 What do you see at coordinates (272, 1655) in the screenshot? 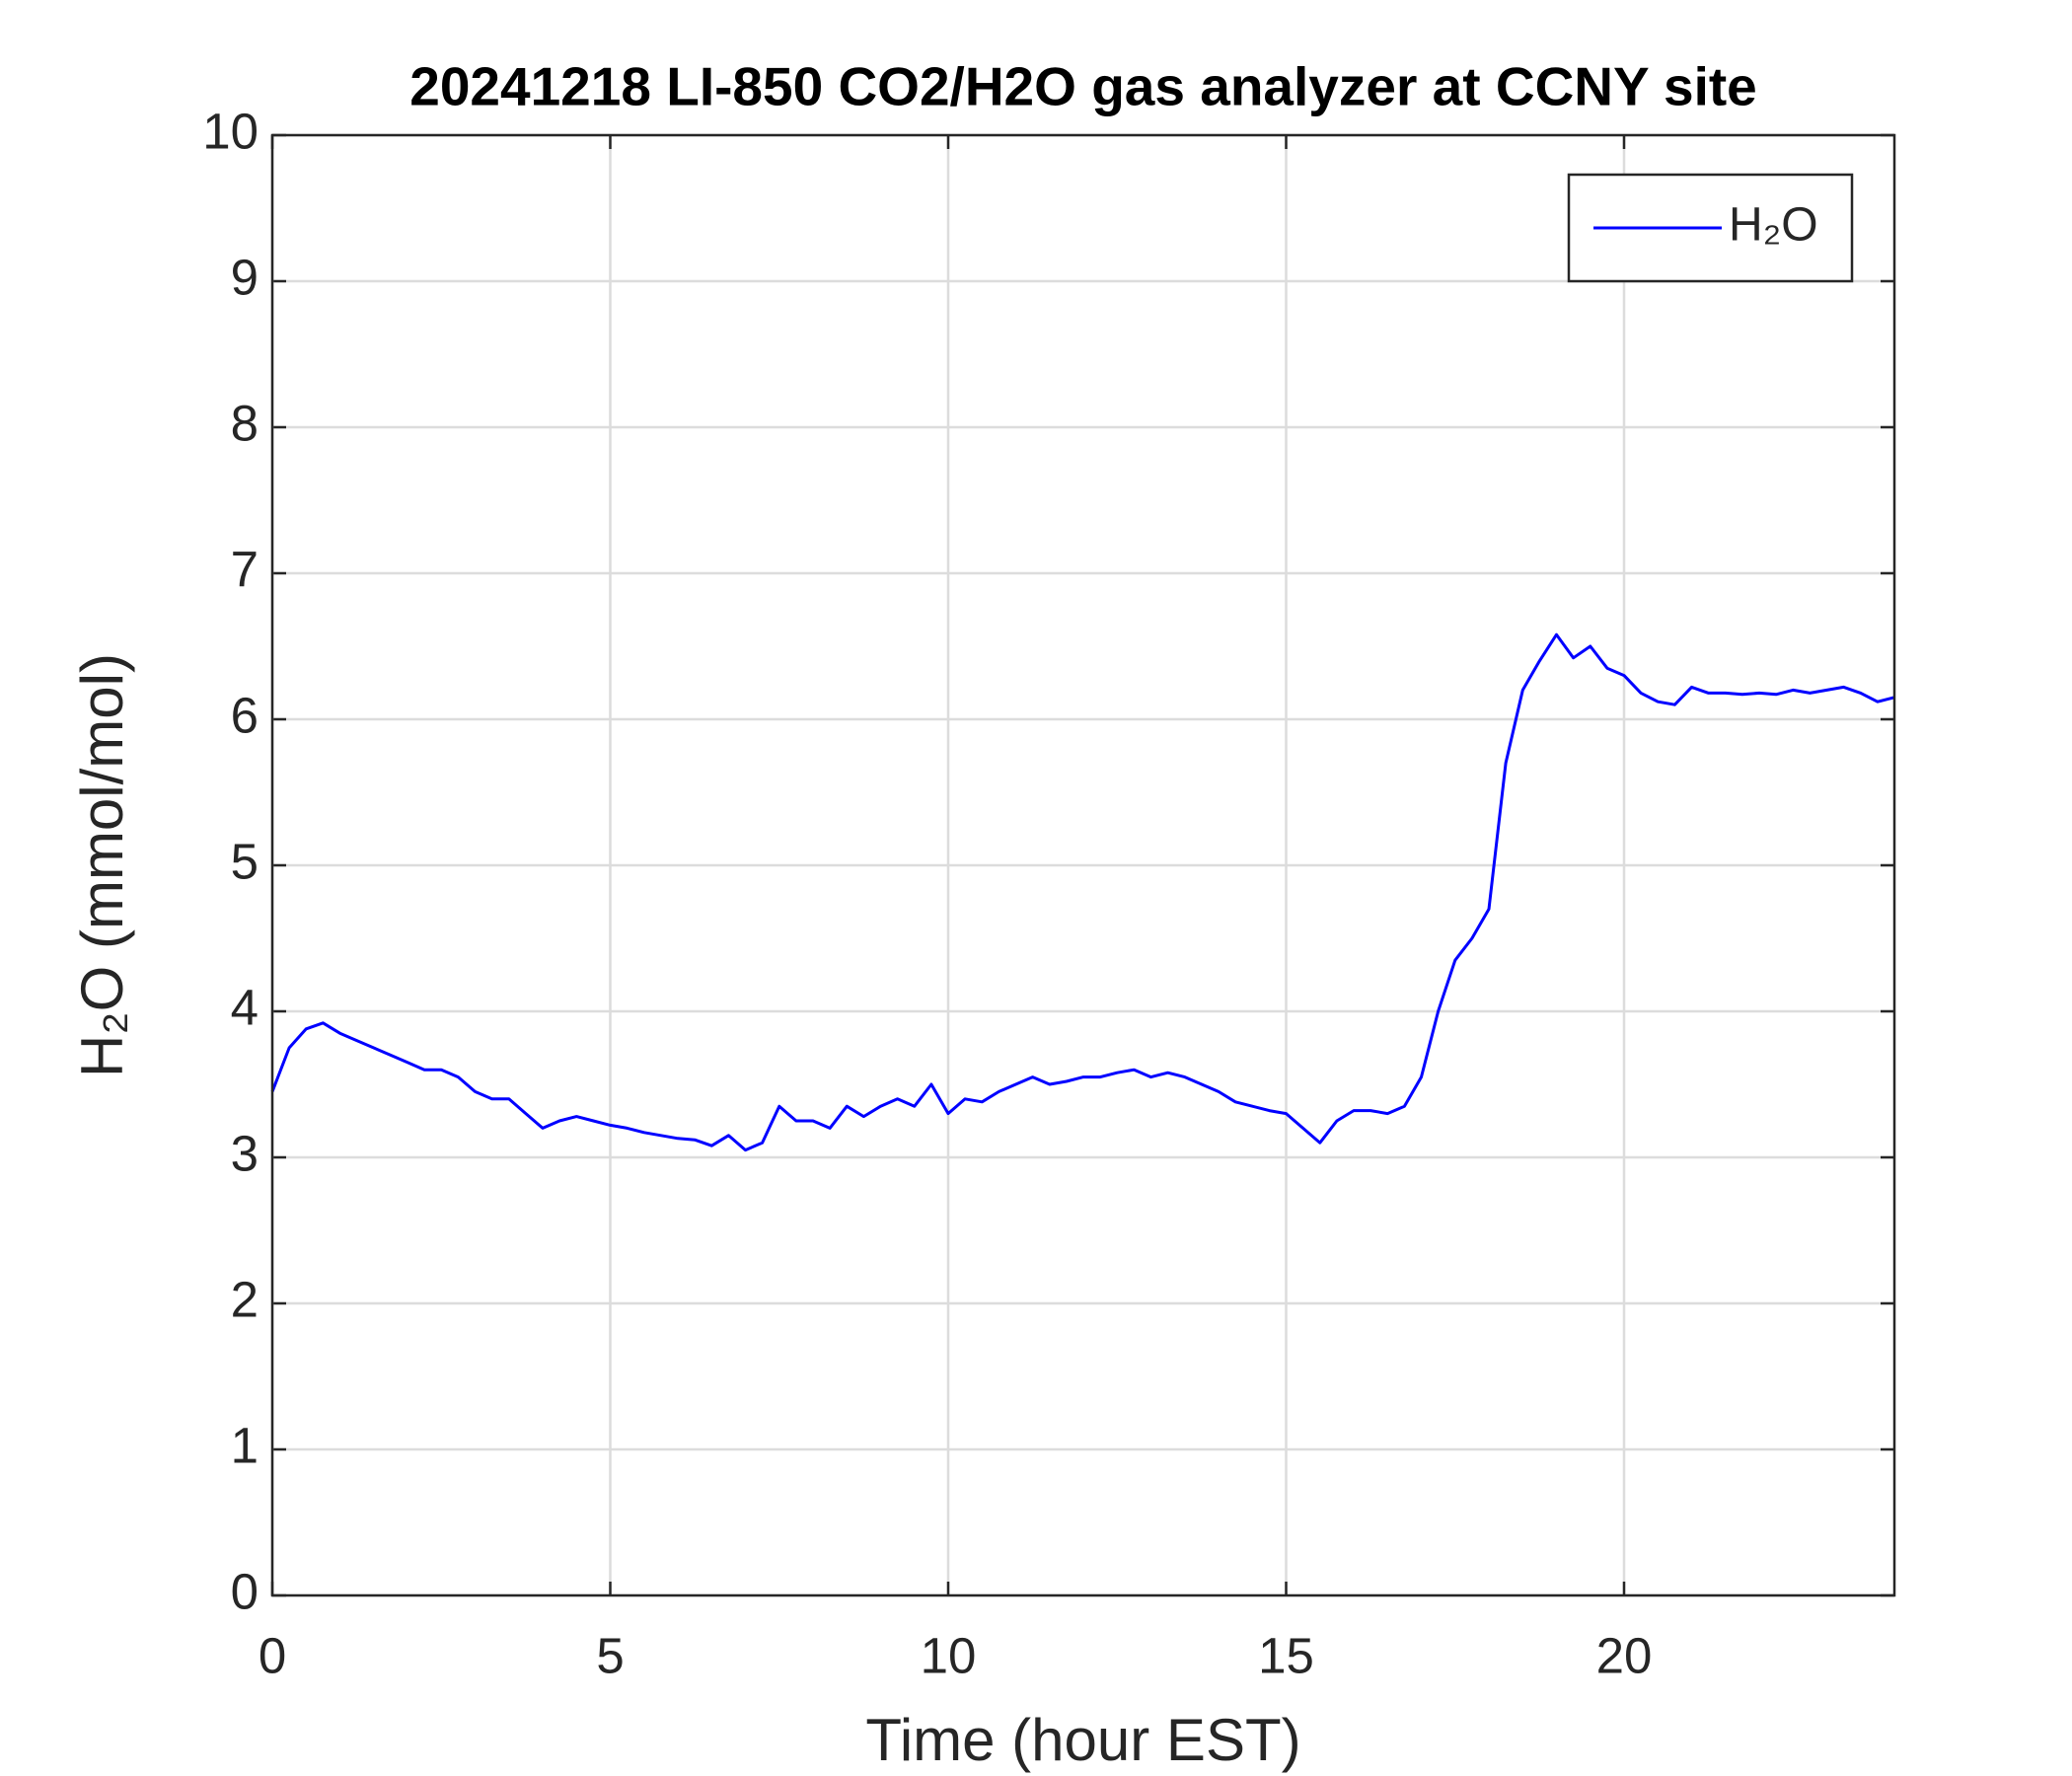
I see `x-tick-label: 0` at bounding box center [272, 1655].